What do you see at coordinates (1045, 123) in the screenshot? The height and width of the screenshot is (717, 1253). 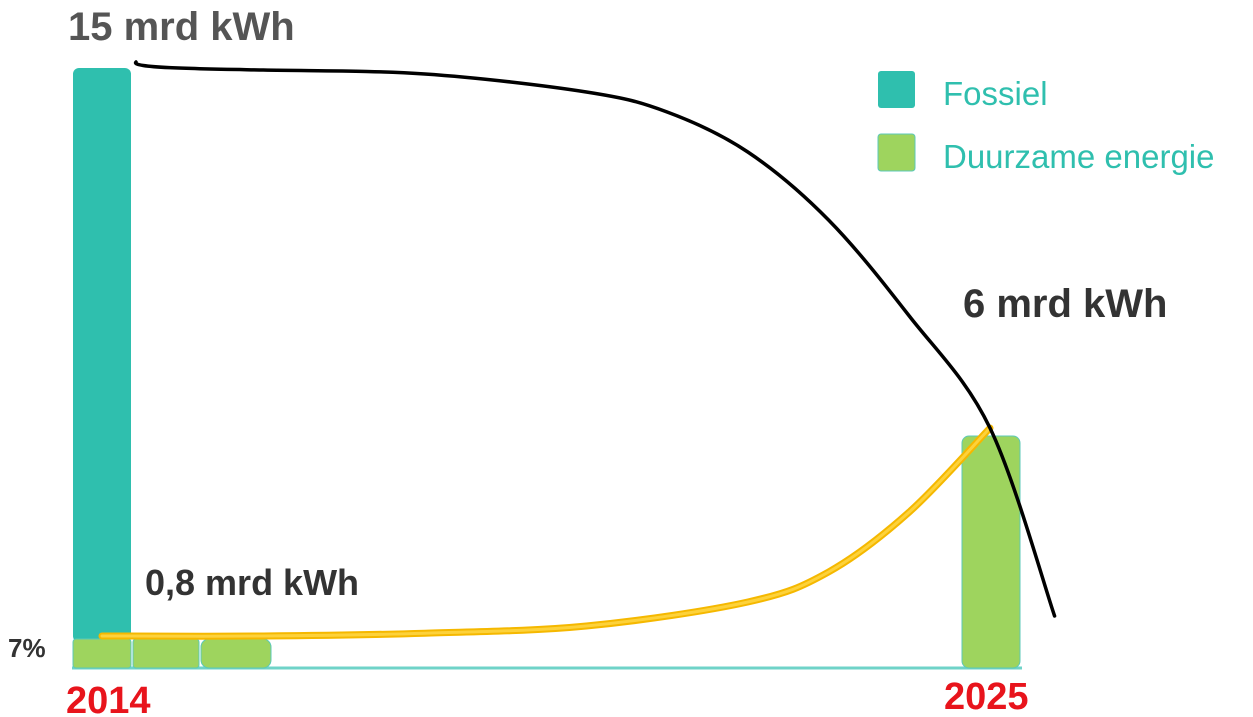 I see `legend: Fossiel Duurzame energie` at bounding box center [1045, 123].